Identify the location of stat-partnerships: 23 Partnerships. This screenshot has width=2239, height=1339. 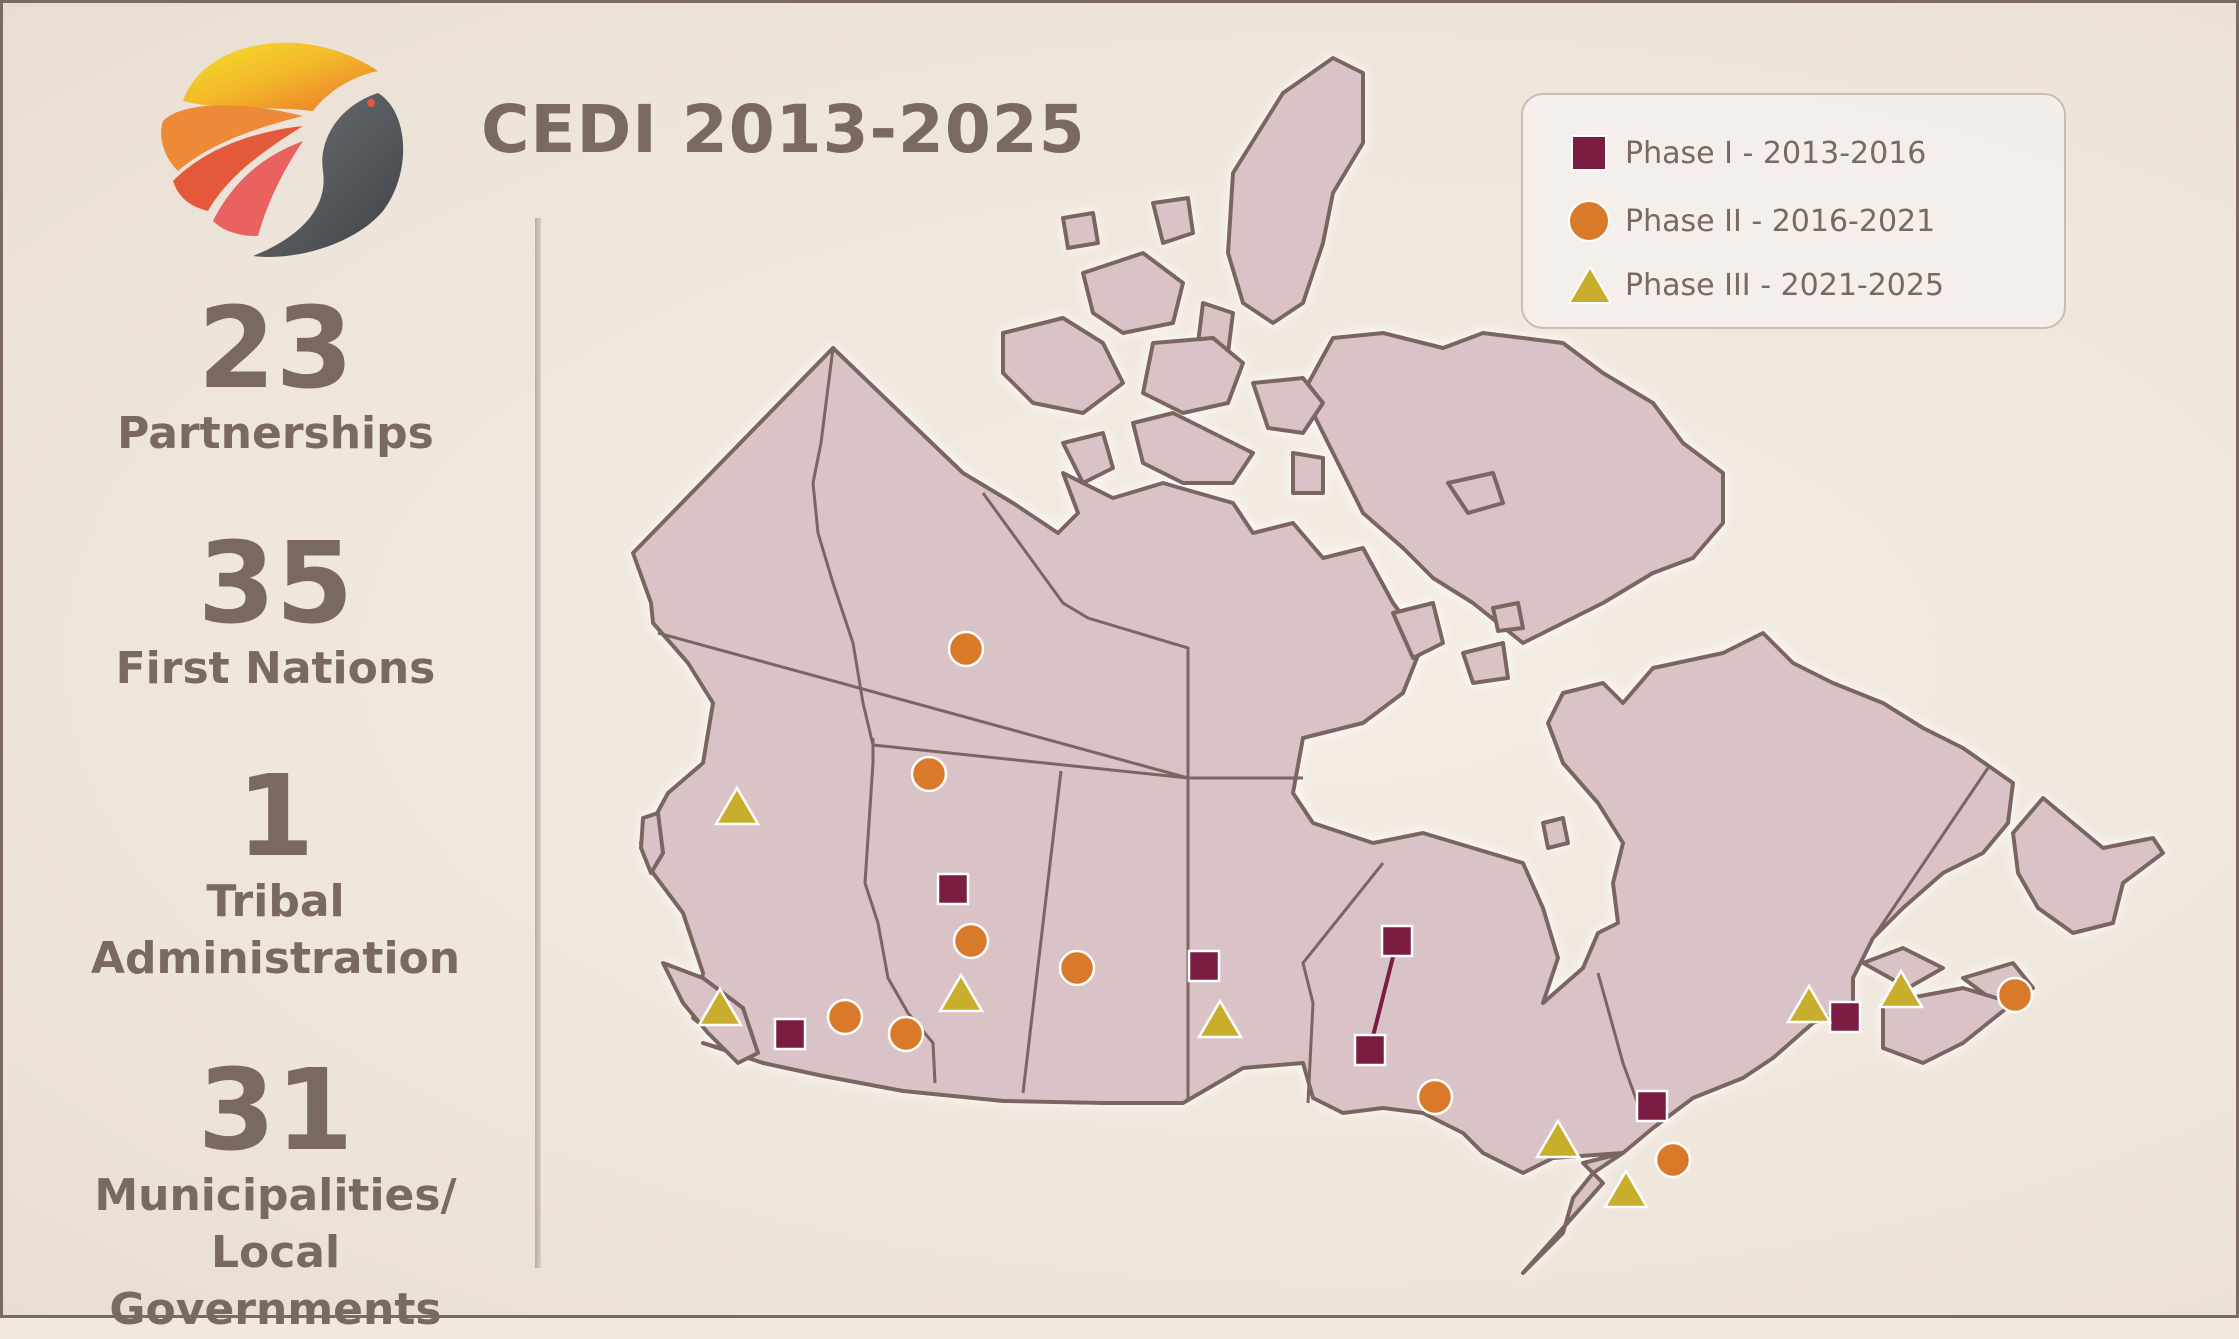
(275, 377).